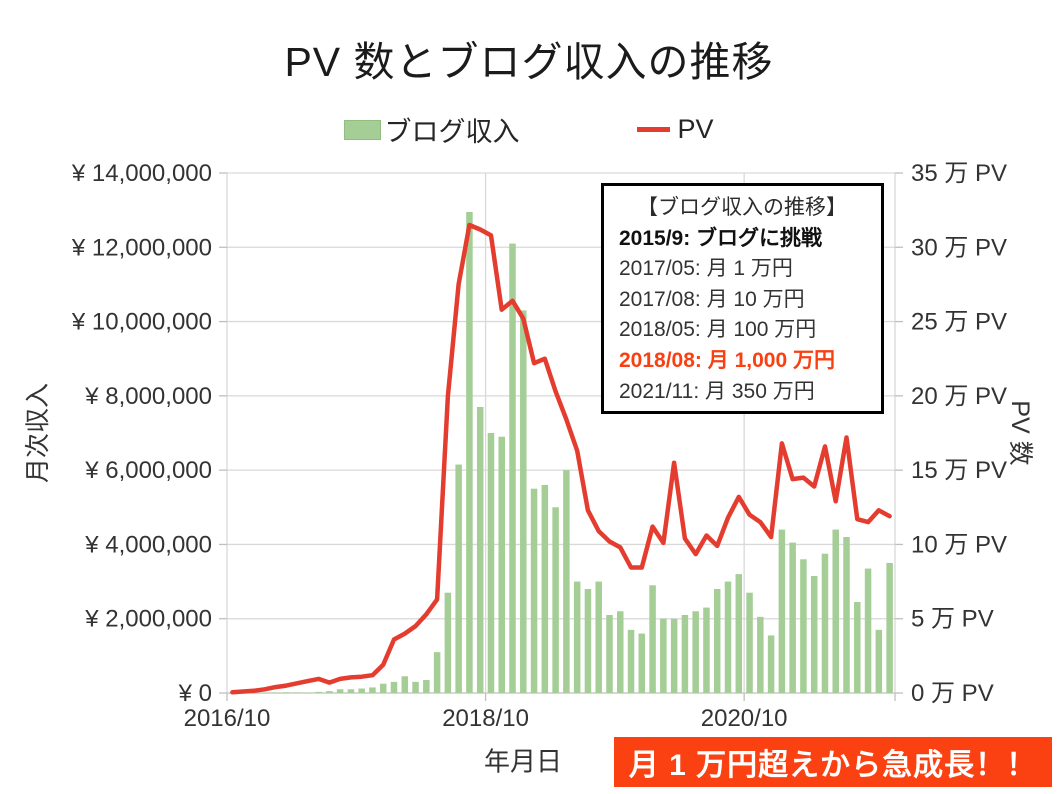  I want to click on right-axis-tick-label: 25 万 PV, so click(959, 322).